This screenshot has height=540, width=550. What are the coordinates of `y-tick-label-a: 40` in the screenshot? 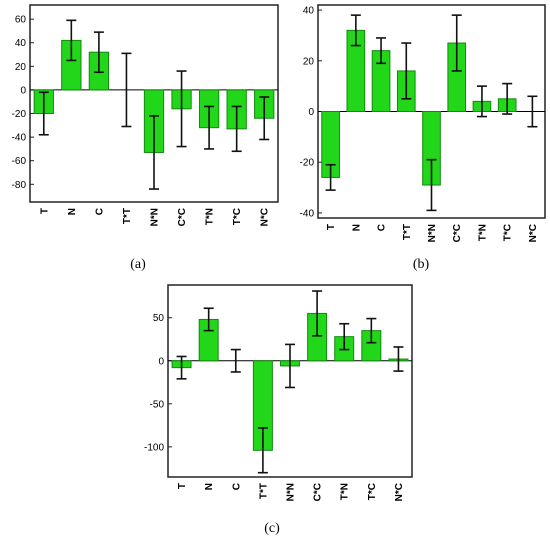 It's located at (21, 43).